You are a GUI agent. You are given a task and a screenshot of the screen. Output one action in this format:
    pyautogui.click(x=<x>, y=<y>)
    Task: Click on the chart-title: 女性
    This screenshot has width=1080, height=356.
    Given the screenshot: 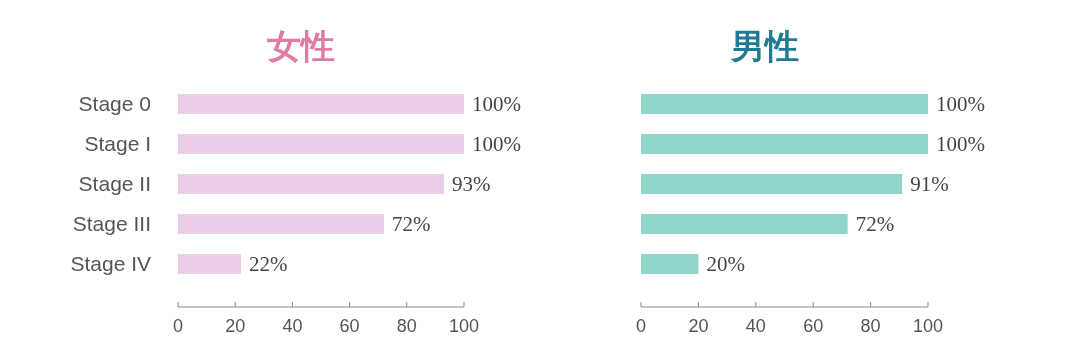 What is the action you would take?
    pyautogui.click(x=300, y=46)
    